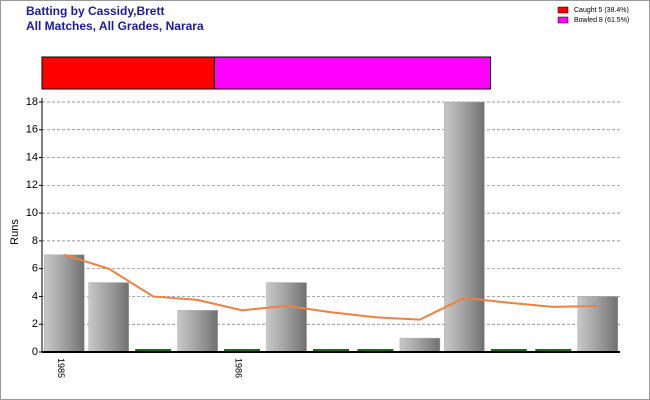  What do you see at coordinates (35, 352) in the screenshot?
I see `y-tick-label: 0` at bounding box center [35, 352].